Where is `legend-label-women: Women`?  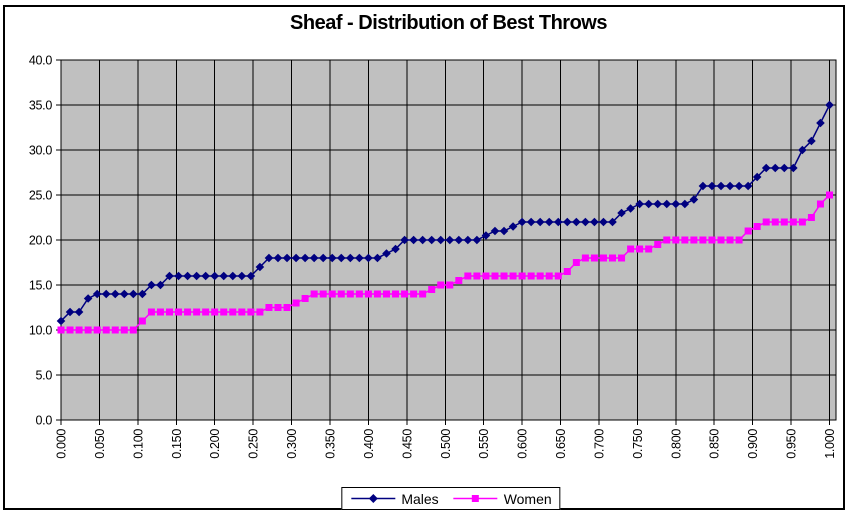 legend-label-women: Women is located at coordinates (527, 498).